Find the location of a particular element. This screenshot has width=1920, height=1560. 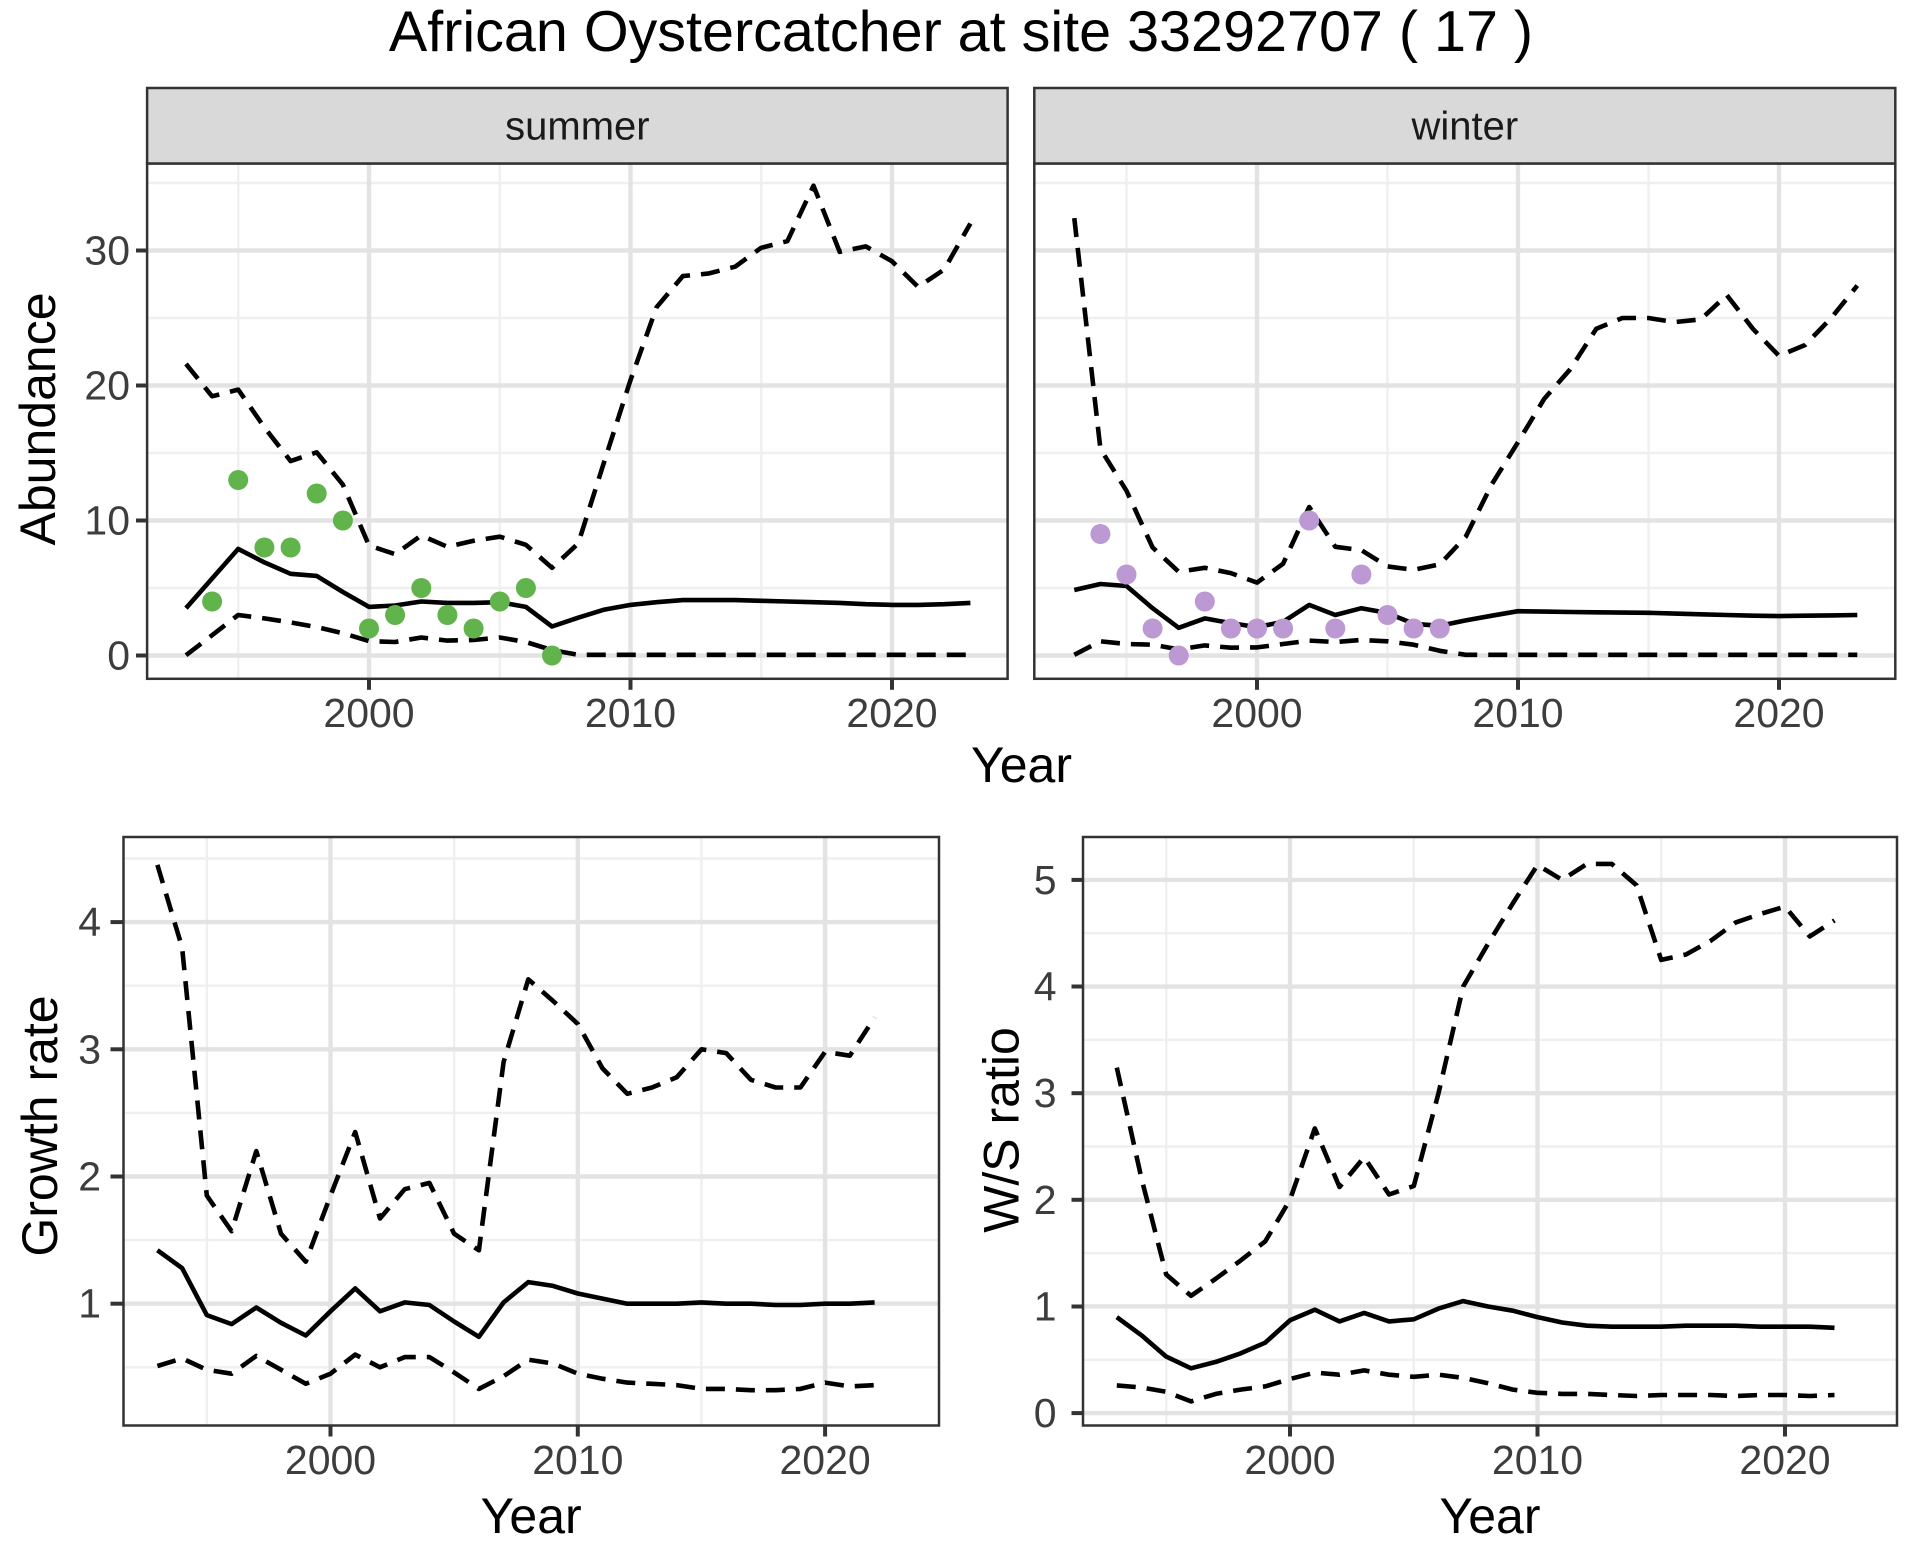

svg-text: 10 is located at coordinates (107, 521).